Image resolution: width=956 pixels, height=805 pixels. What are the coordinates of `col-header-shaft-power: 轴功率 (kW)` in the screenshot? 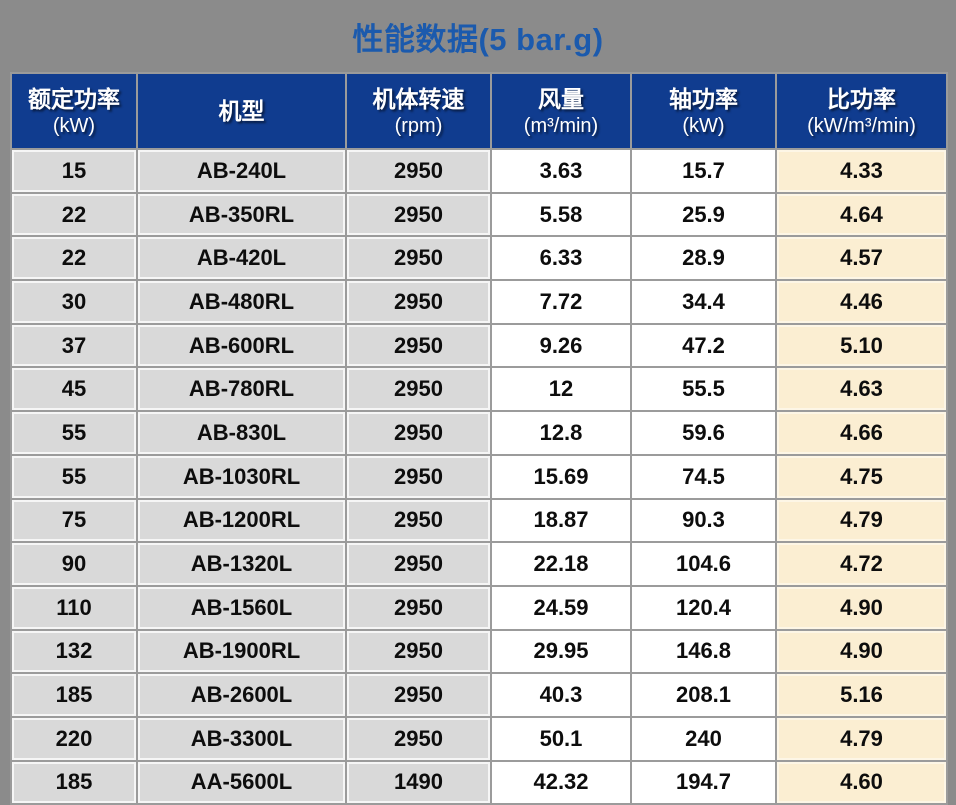 It's located at (703, 111).